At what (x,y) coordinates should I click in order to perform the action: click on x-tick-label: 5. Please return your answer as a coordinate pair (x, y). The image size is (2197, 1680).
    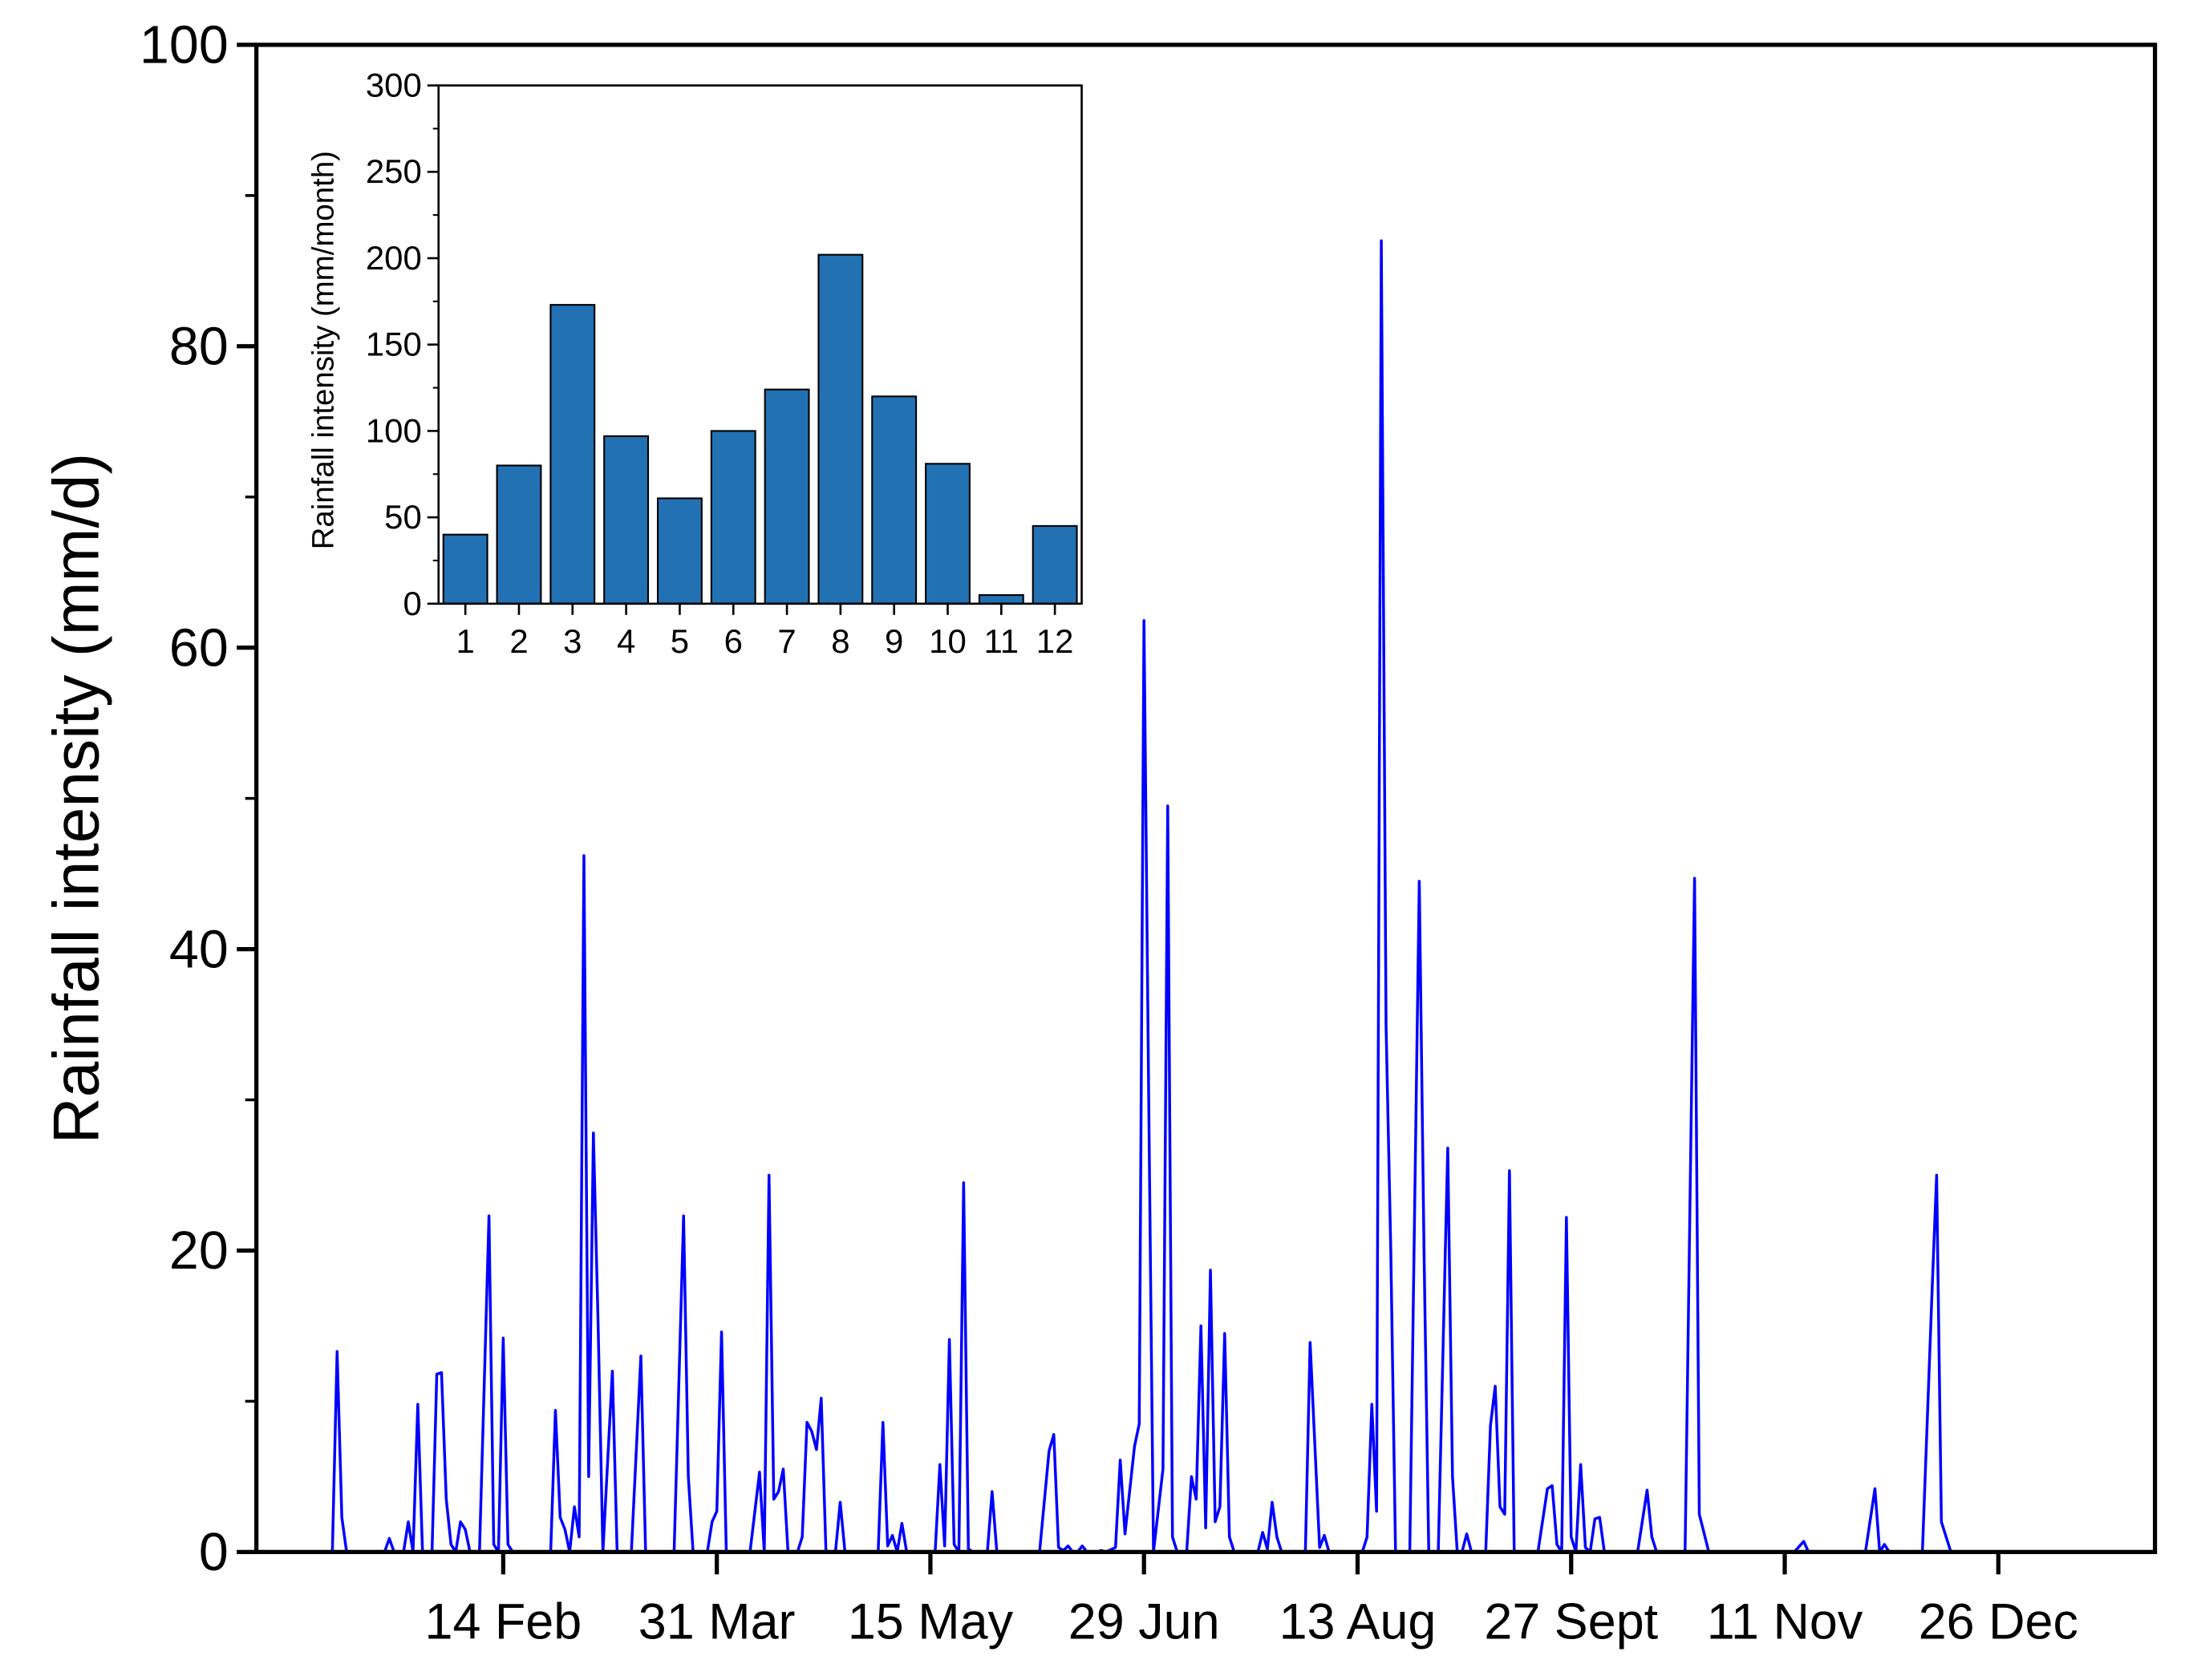
    Looking at the image, I should click on (680, 641).